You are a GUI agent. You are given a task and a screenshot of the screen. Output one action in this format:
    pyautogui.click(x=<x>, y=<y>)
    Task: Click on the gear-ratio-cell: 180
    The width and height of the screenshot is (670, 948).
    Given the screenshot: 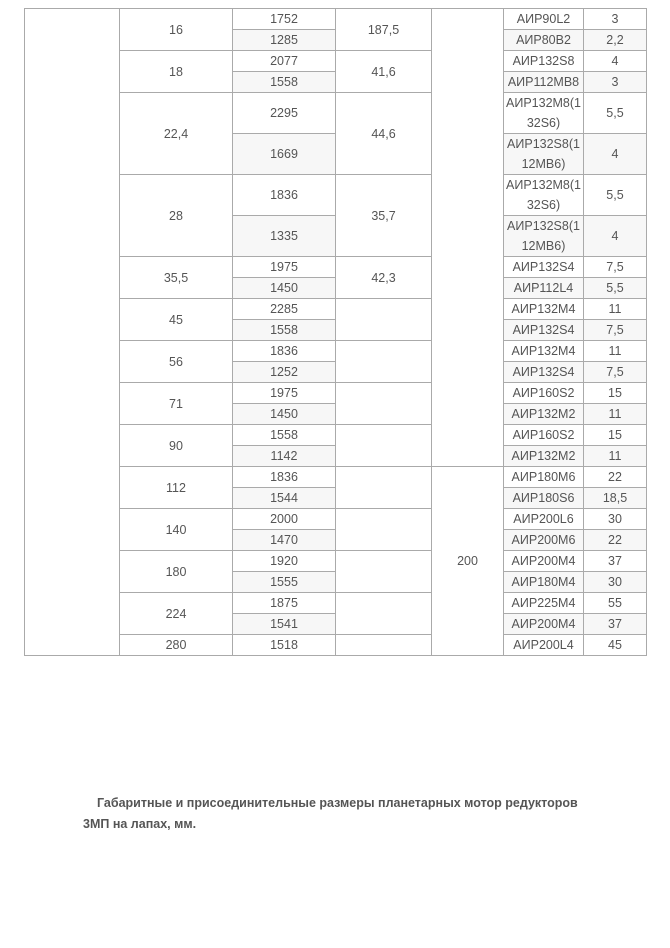 What is the action you would take?
    pyautogui.click(x=176, y=571)
    